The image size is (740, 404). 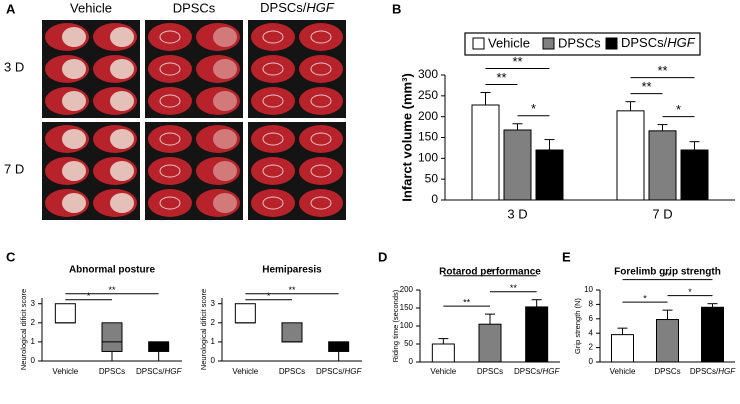 What do you see at coordinates (662, 213) in the screenshot?
I see `x-tick-label: 7 D` at bounding box center [662, 213].